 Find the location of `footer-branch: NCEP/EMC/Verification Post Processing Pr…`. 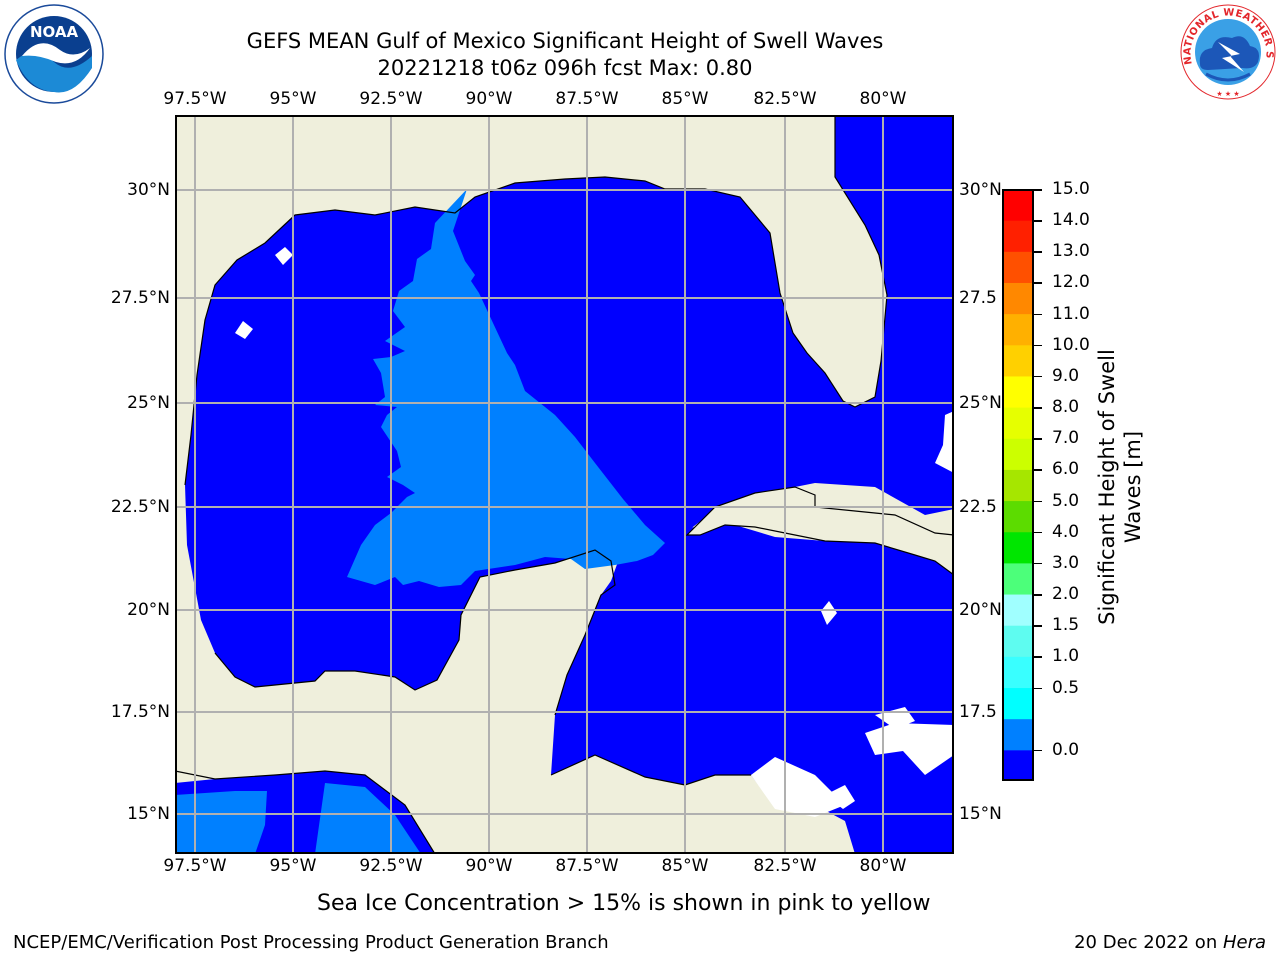

footer-branch: NCEP/EMC/Verification Post Processing Pr… is located at coordinates (311, 942).